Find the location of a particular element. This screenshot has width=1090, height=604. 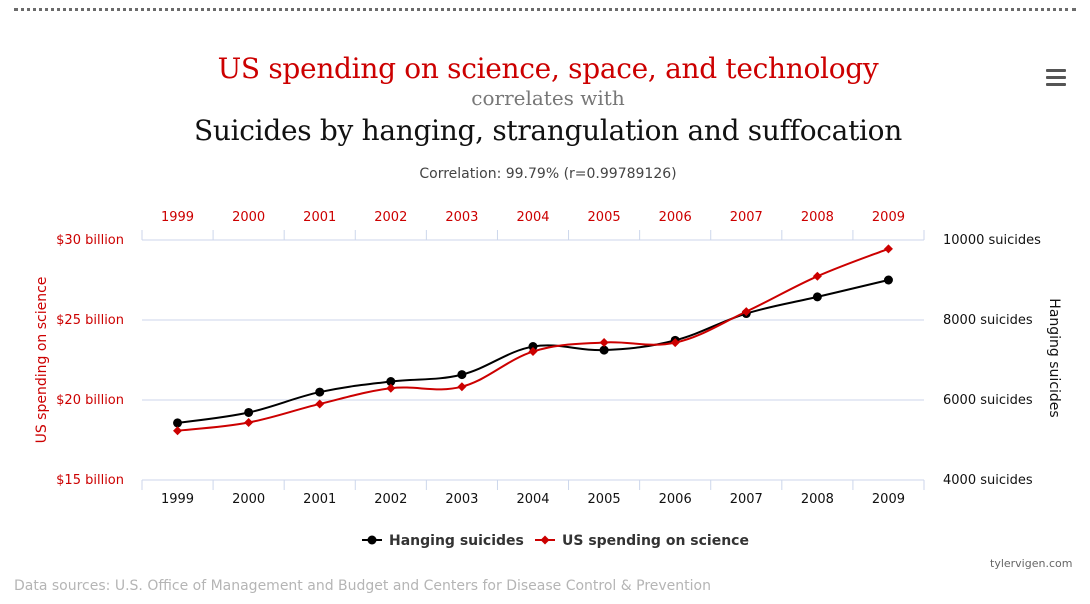

right-y-tick-label: 10000 suicides is located at coordinates (992, 240).